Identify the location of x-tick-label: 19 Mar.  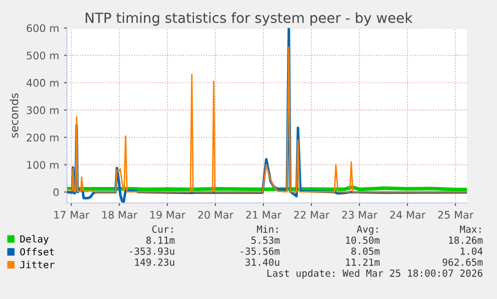
(168, 214).